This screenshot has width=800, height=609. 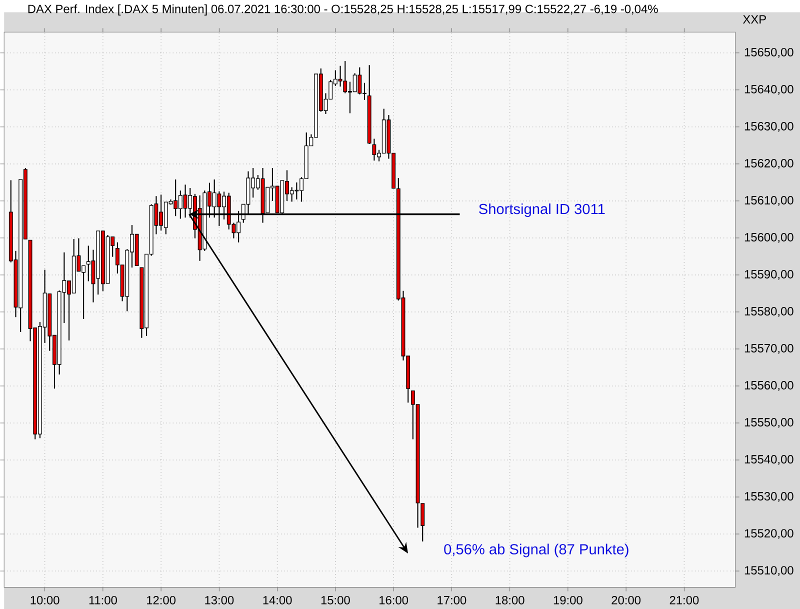 What do you see at coordinates (769, 533) in the screenshot?
I see `y-tick-label: 15520,00` at bounding box center [769, 533].